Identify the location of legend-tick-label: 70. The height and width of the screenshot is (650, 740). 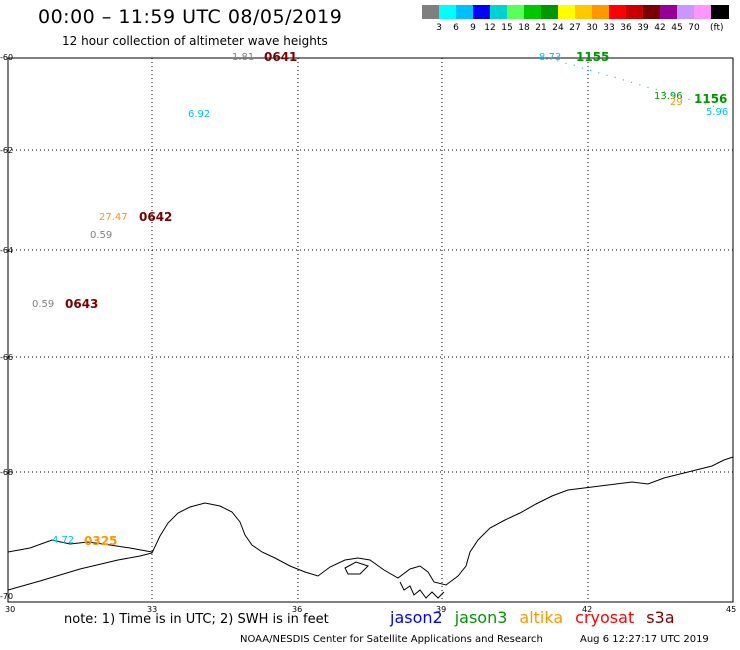
(694, 28).